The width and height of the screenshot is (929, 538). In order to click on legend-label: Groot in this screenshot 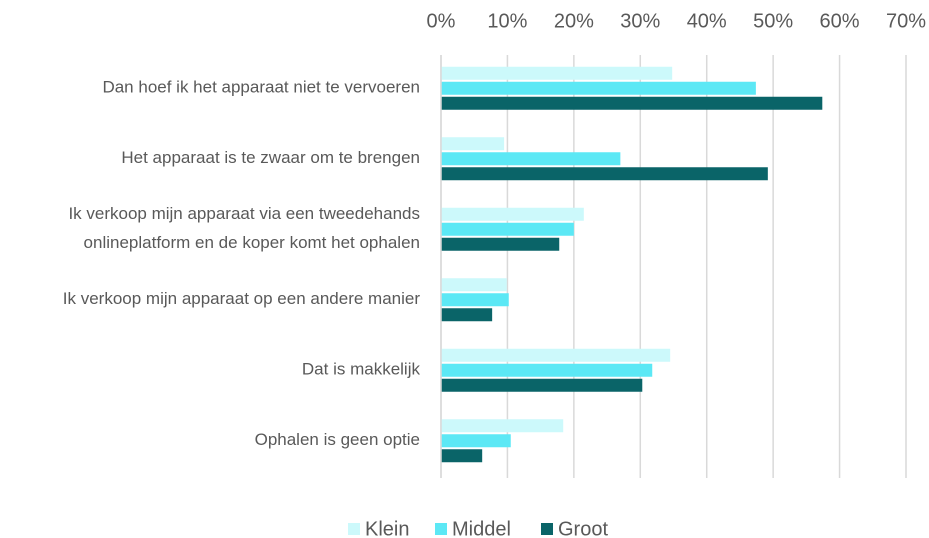, I will do `click(583, 528)`.